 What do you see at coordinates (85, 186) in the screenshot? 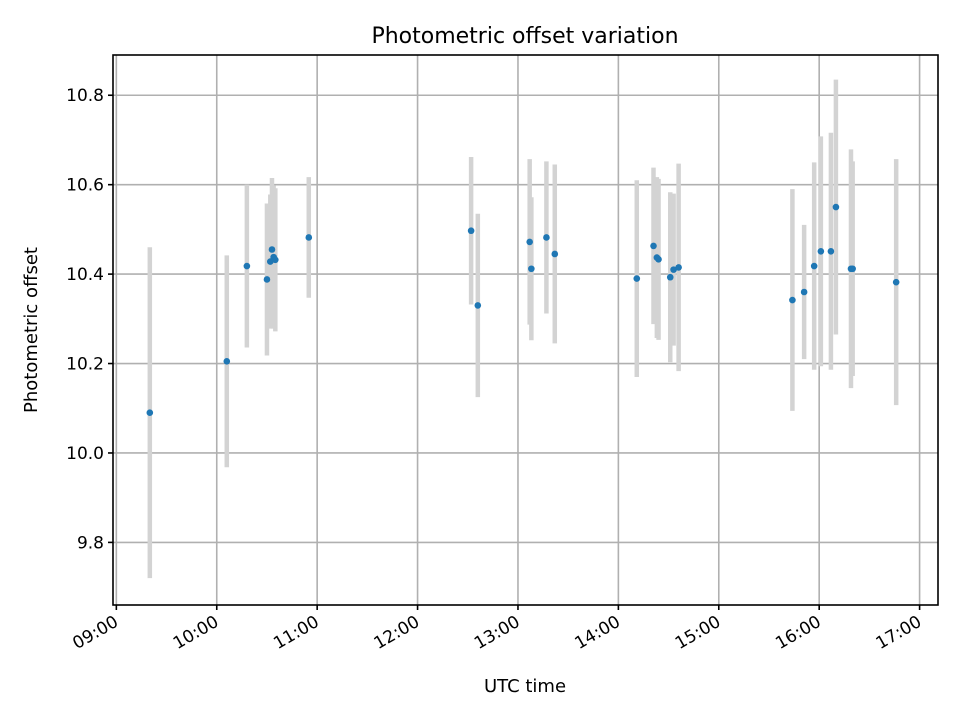
I see `y-tick-label: 10.6` at bounding box center [85, 186].